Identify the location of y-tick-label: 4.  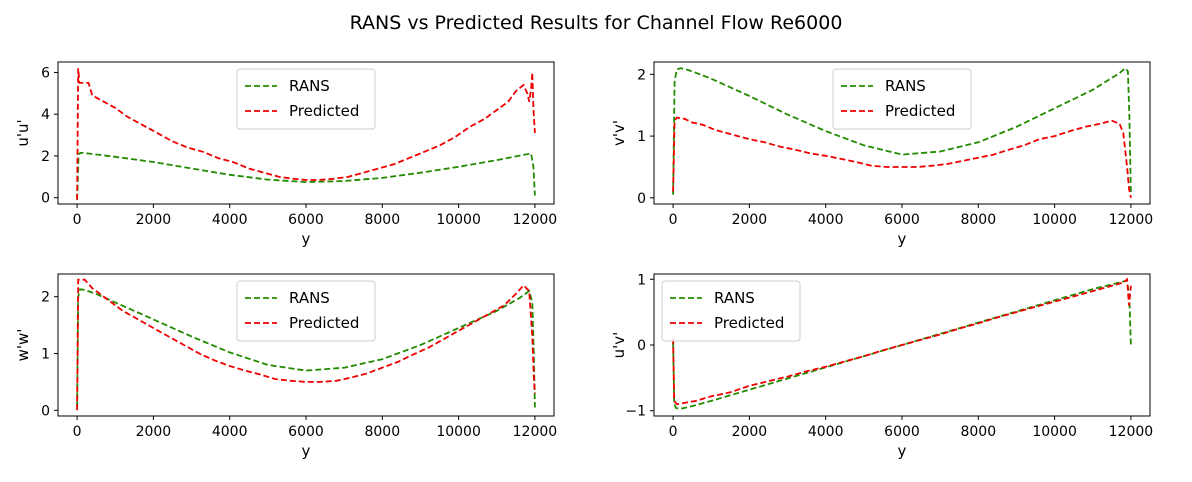
(45, 115).